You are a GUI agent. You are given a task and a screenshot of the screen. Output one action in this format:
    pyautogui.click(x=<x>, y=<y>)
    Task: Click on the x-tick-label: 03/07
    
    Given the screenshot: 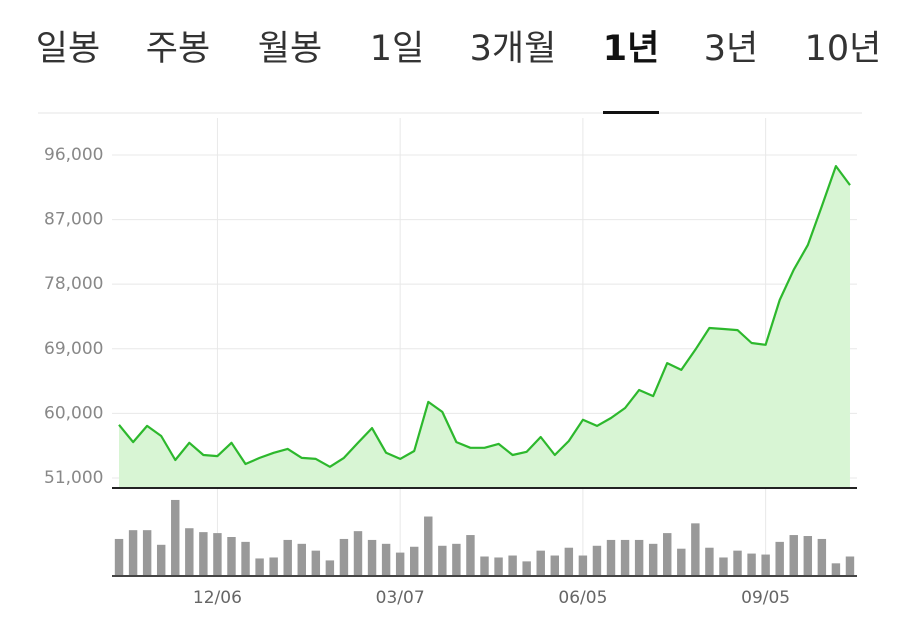 What is the action you would take?
    pyautogui.click(x=400, y=598)
    